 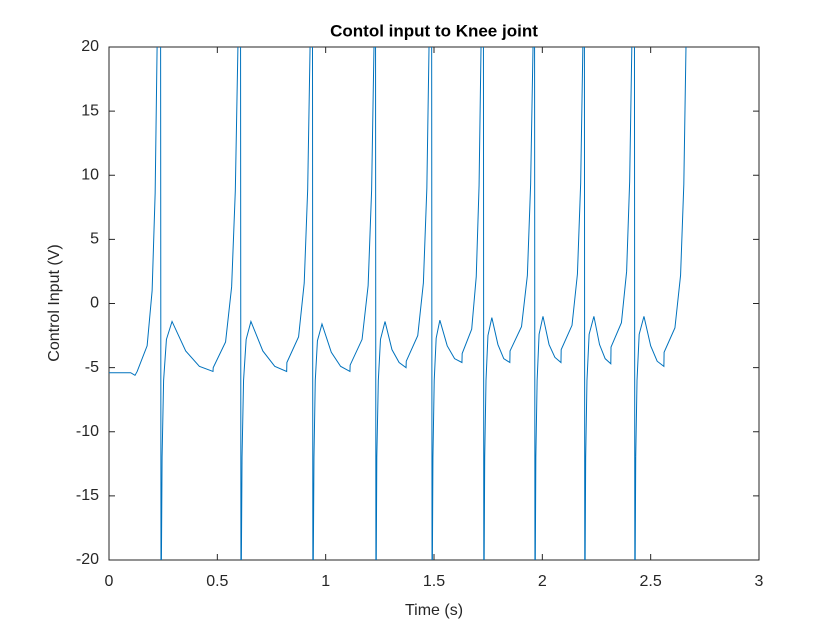 What do you see at coordinates (87, 559) in the screenshot?
I see `y-tick-label: -20` at bounding box center [87, 559].